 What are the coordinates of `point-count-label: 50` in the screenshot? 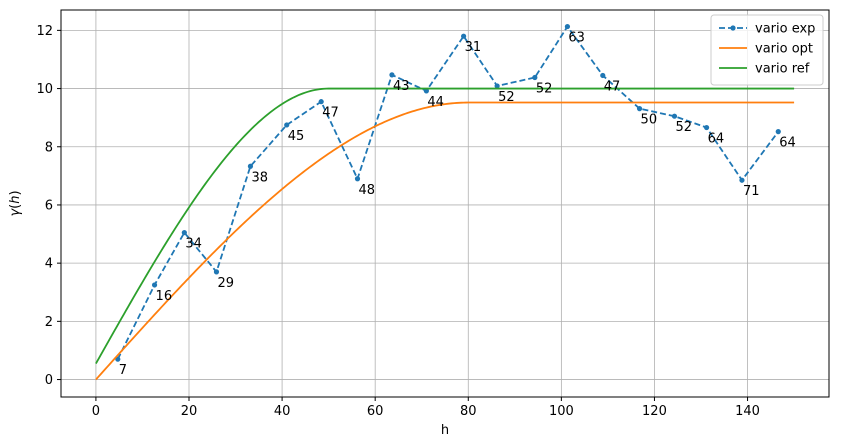 It's located at (649, 120).